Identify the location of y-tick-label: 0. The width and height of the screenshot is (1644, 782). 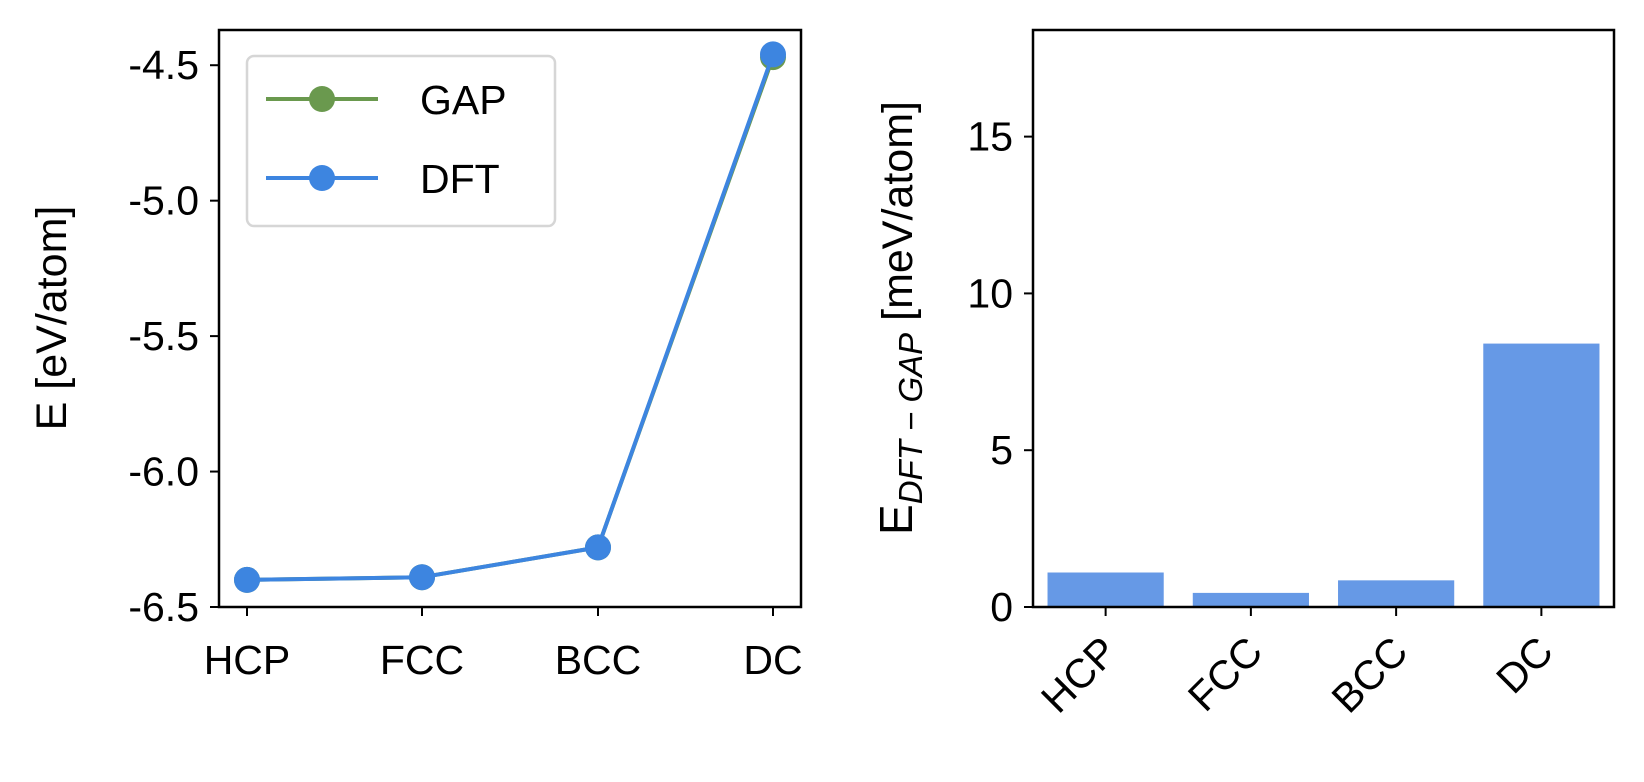
(1001, 607).